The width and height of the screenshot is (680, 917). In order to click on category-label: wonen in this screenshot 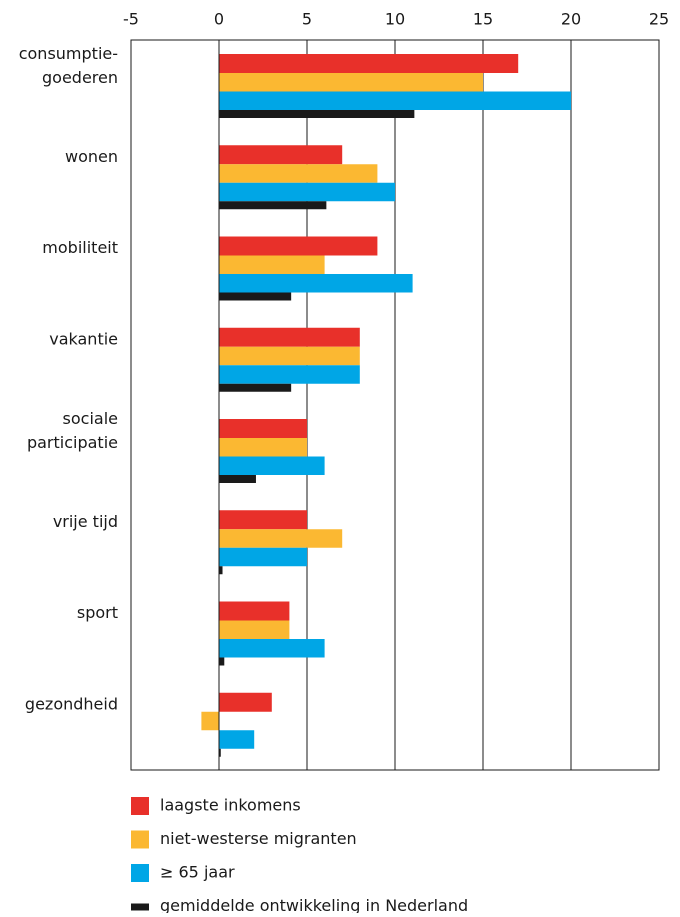, I will do `click(91, 156)`.